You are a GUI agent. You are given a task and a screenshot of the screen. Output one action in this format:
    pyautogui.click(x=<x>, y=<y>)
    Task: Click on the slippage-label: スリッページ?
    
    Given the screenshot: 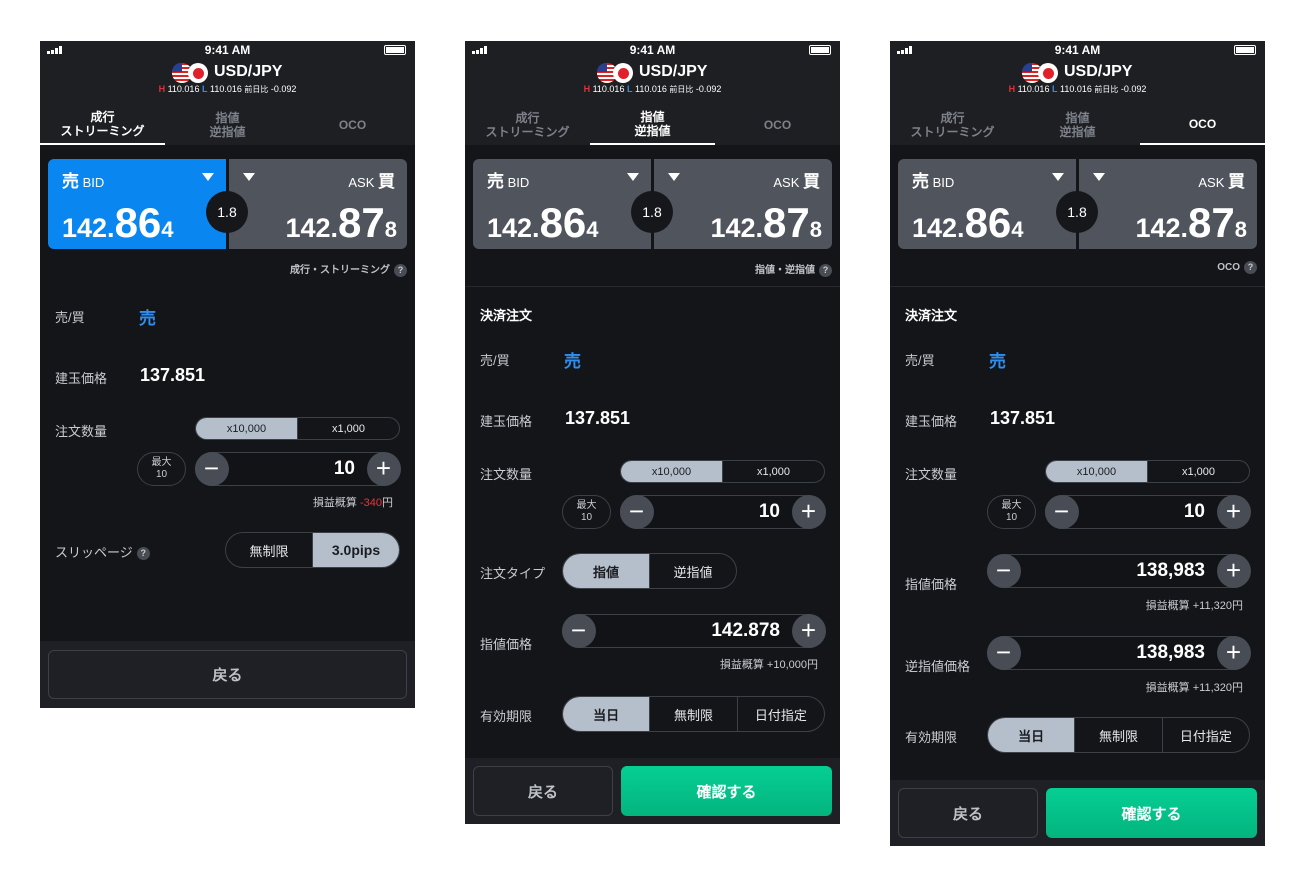 What is the action you would take?
    pyautogui.click(x=102, y=551)
    